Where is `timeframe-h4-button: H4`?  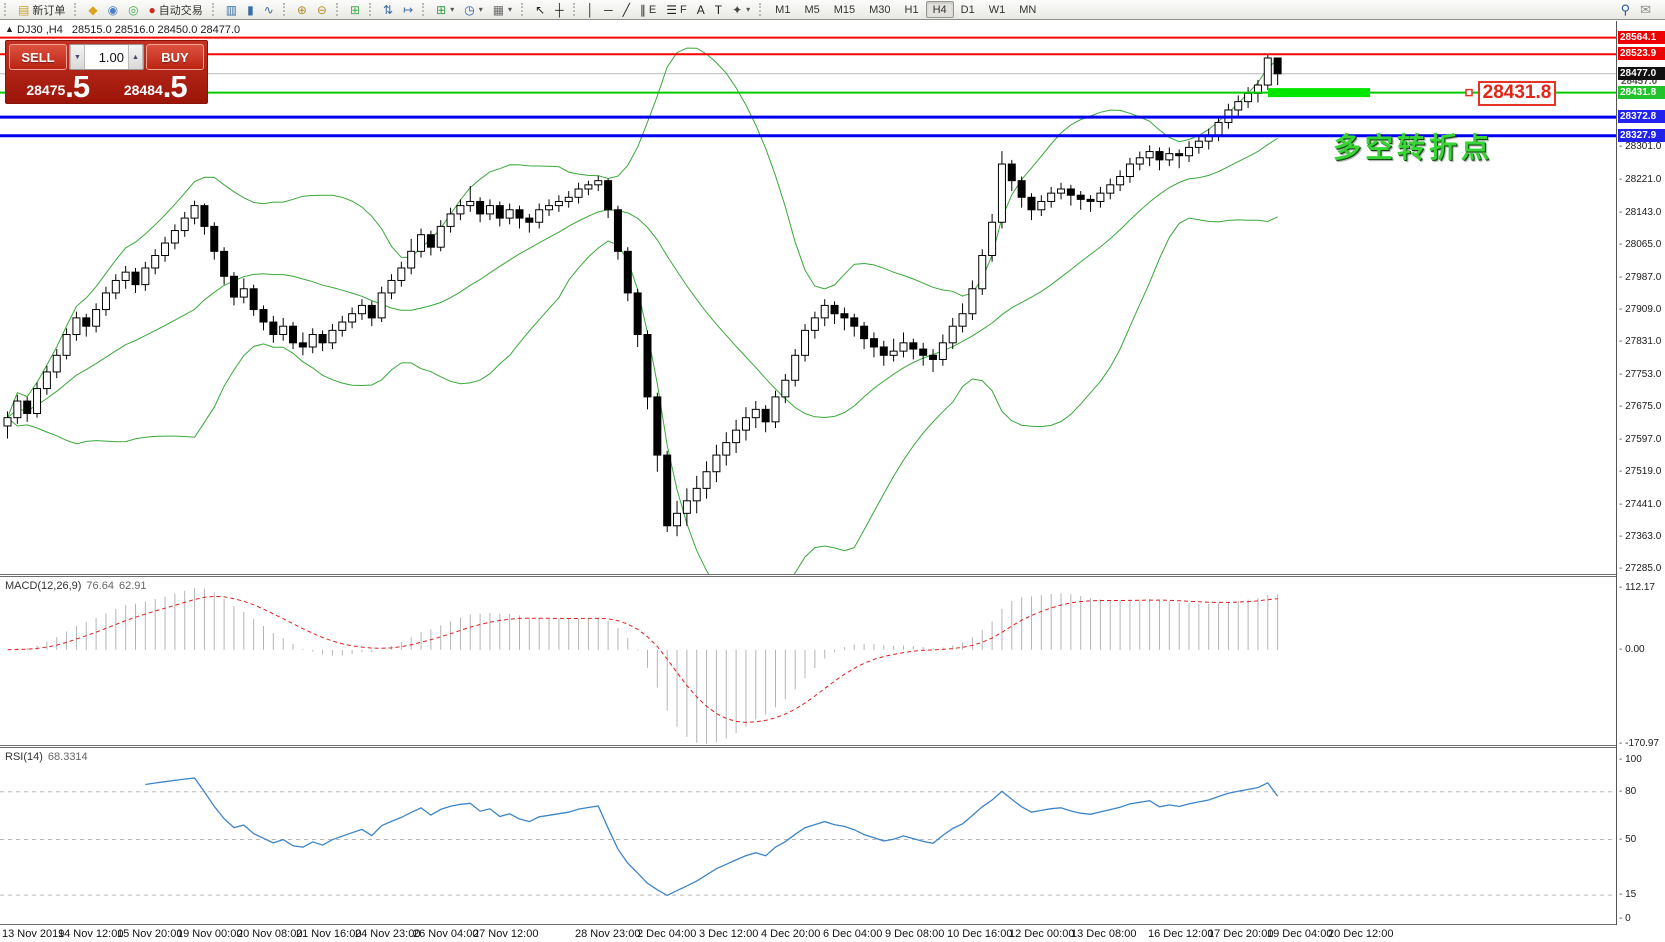
timeframe-h4-button: H4 is located at coordinates (939, 9).